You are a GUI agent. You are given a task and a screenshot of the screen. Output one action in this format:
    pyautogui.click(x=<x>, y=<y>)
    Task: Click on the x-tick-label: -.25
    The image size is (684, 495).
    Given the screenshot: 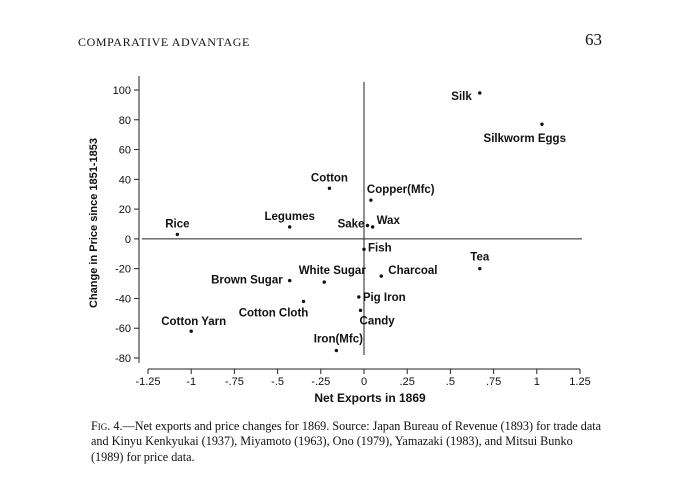 What is the action you would take?
    pyautogui.click(x=320, y=382)
    